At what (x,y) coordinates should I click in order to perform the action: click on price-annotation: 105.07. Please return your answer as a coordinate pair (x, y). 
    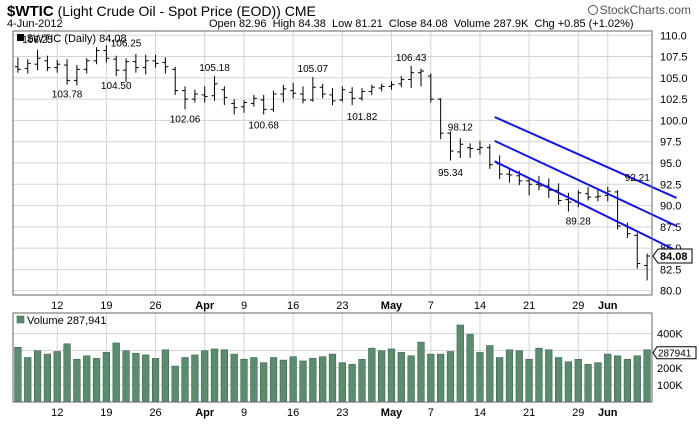
    Looking at the image, I should click on (313, 69).